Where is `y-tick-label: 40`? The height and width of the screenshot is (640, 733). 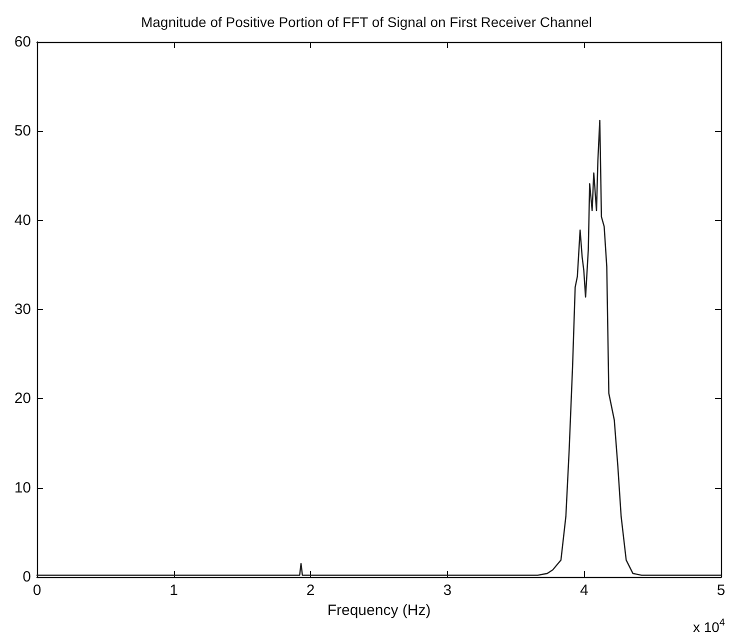
y-tick-label: 40 is located at coordinates (22, 220).